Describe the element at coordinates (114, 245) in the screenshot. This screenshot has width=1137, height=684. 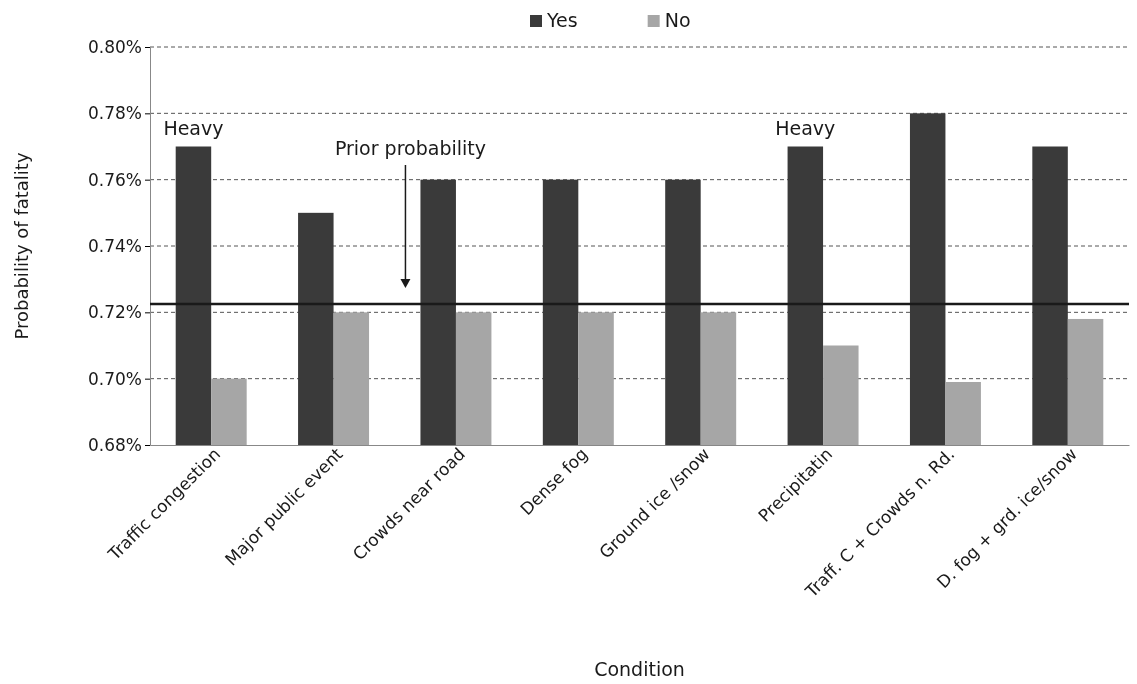
I see `y-tick-label: 0.74%` at that location.